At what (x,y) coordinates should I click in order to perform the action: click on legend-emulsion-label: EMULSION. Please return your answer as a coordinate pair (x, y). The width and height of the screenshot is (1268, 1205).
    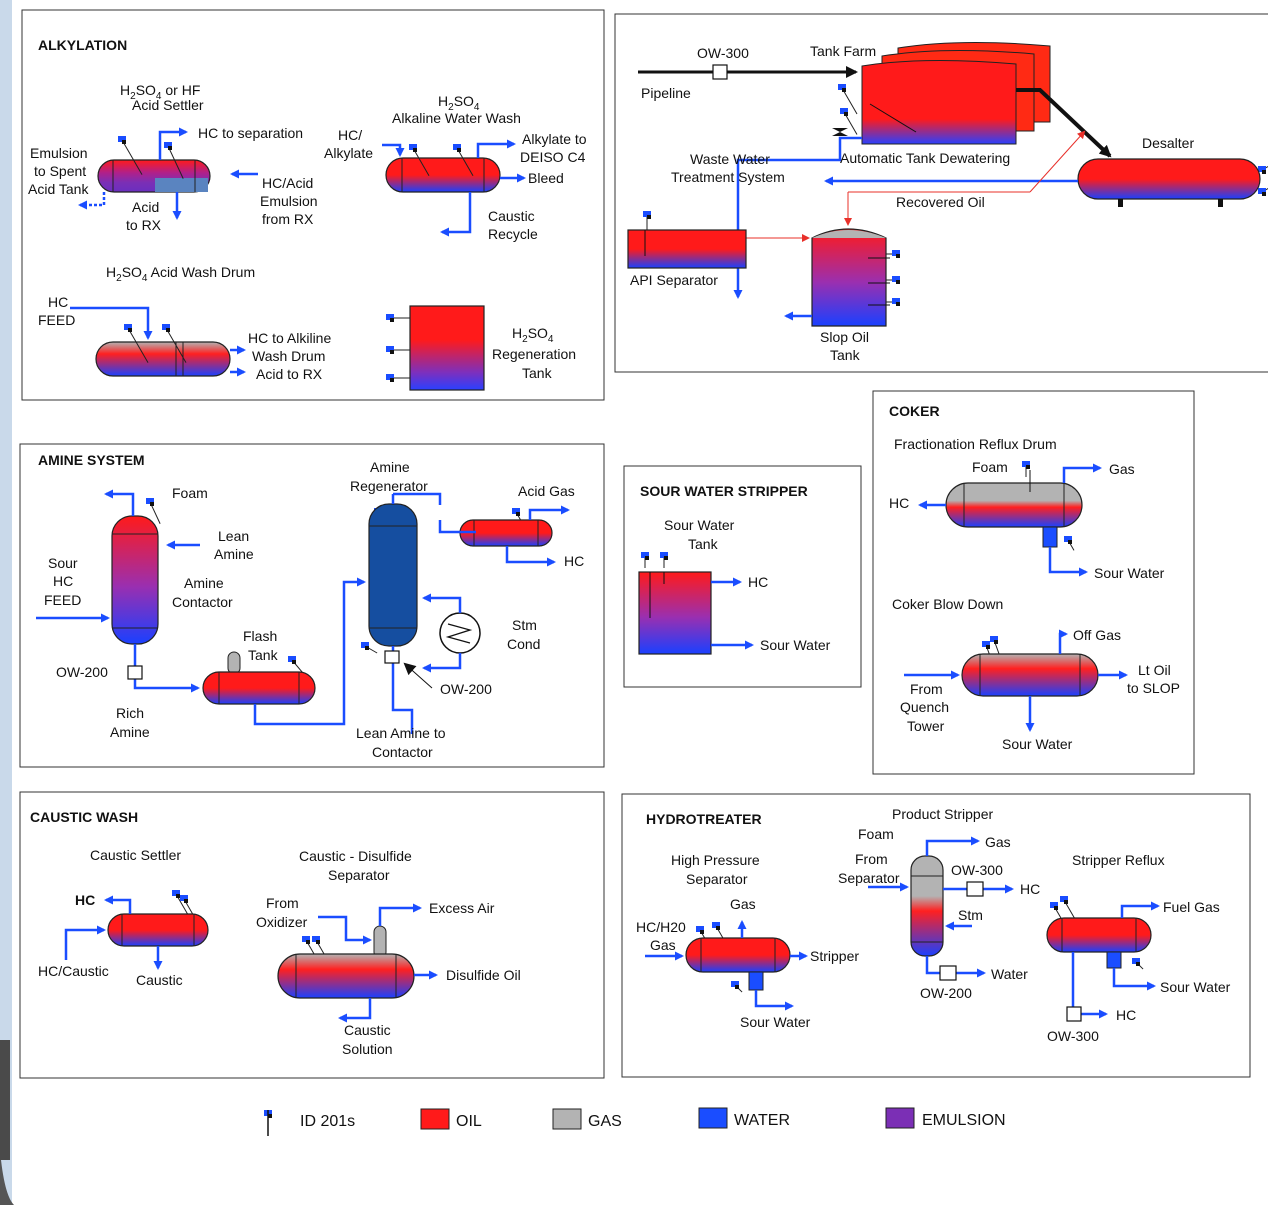
    Looking at the image, I should click on (964, 1120).